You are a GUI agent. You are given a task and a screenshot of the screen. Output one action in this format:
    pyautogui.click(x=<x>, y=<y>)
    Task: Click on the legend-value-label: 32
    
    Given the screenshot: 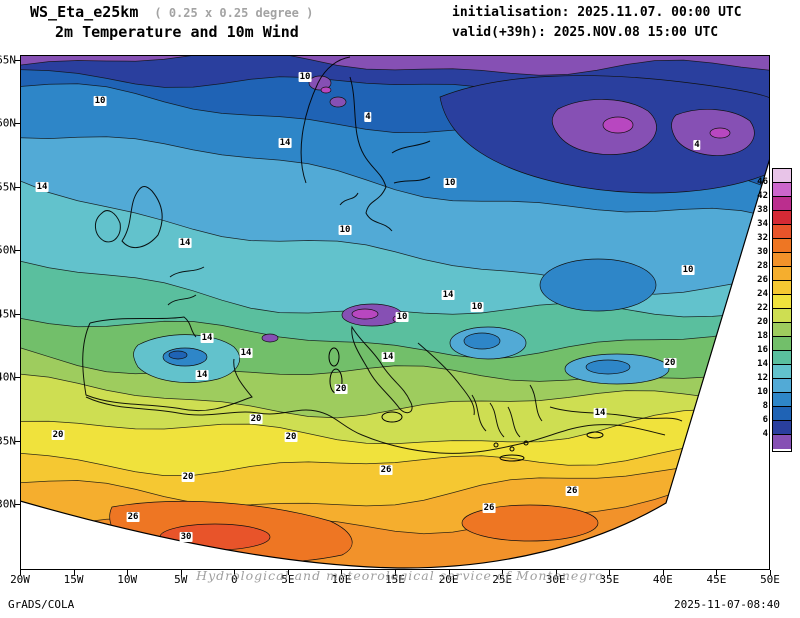 What is the action you would take?
    pyautogui.click(x=762, y=238)
    